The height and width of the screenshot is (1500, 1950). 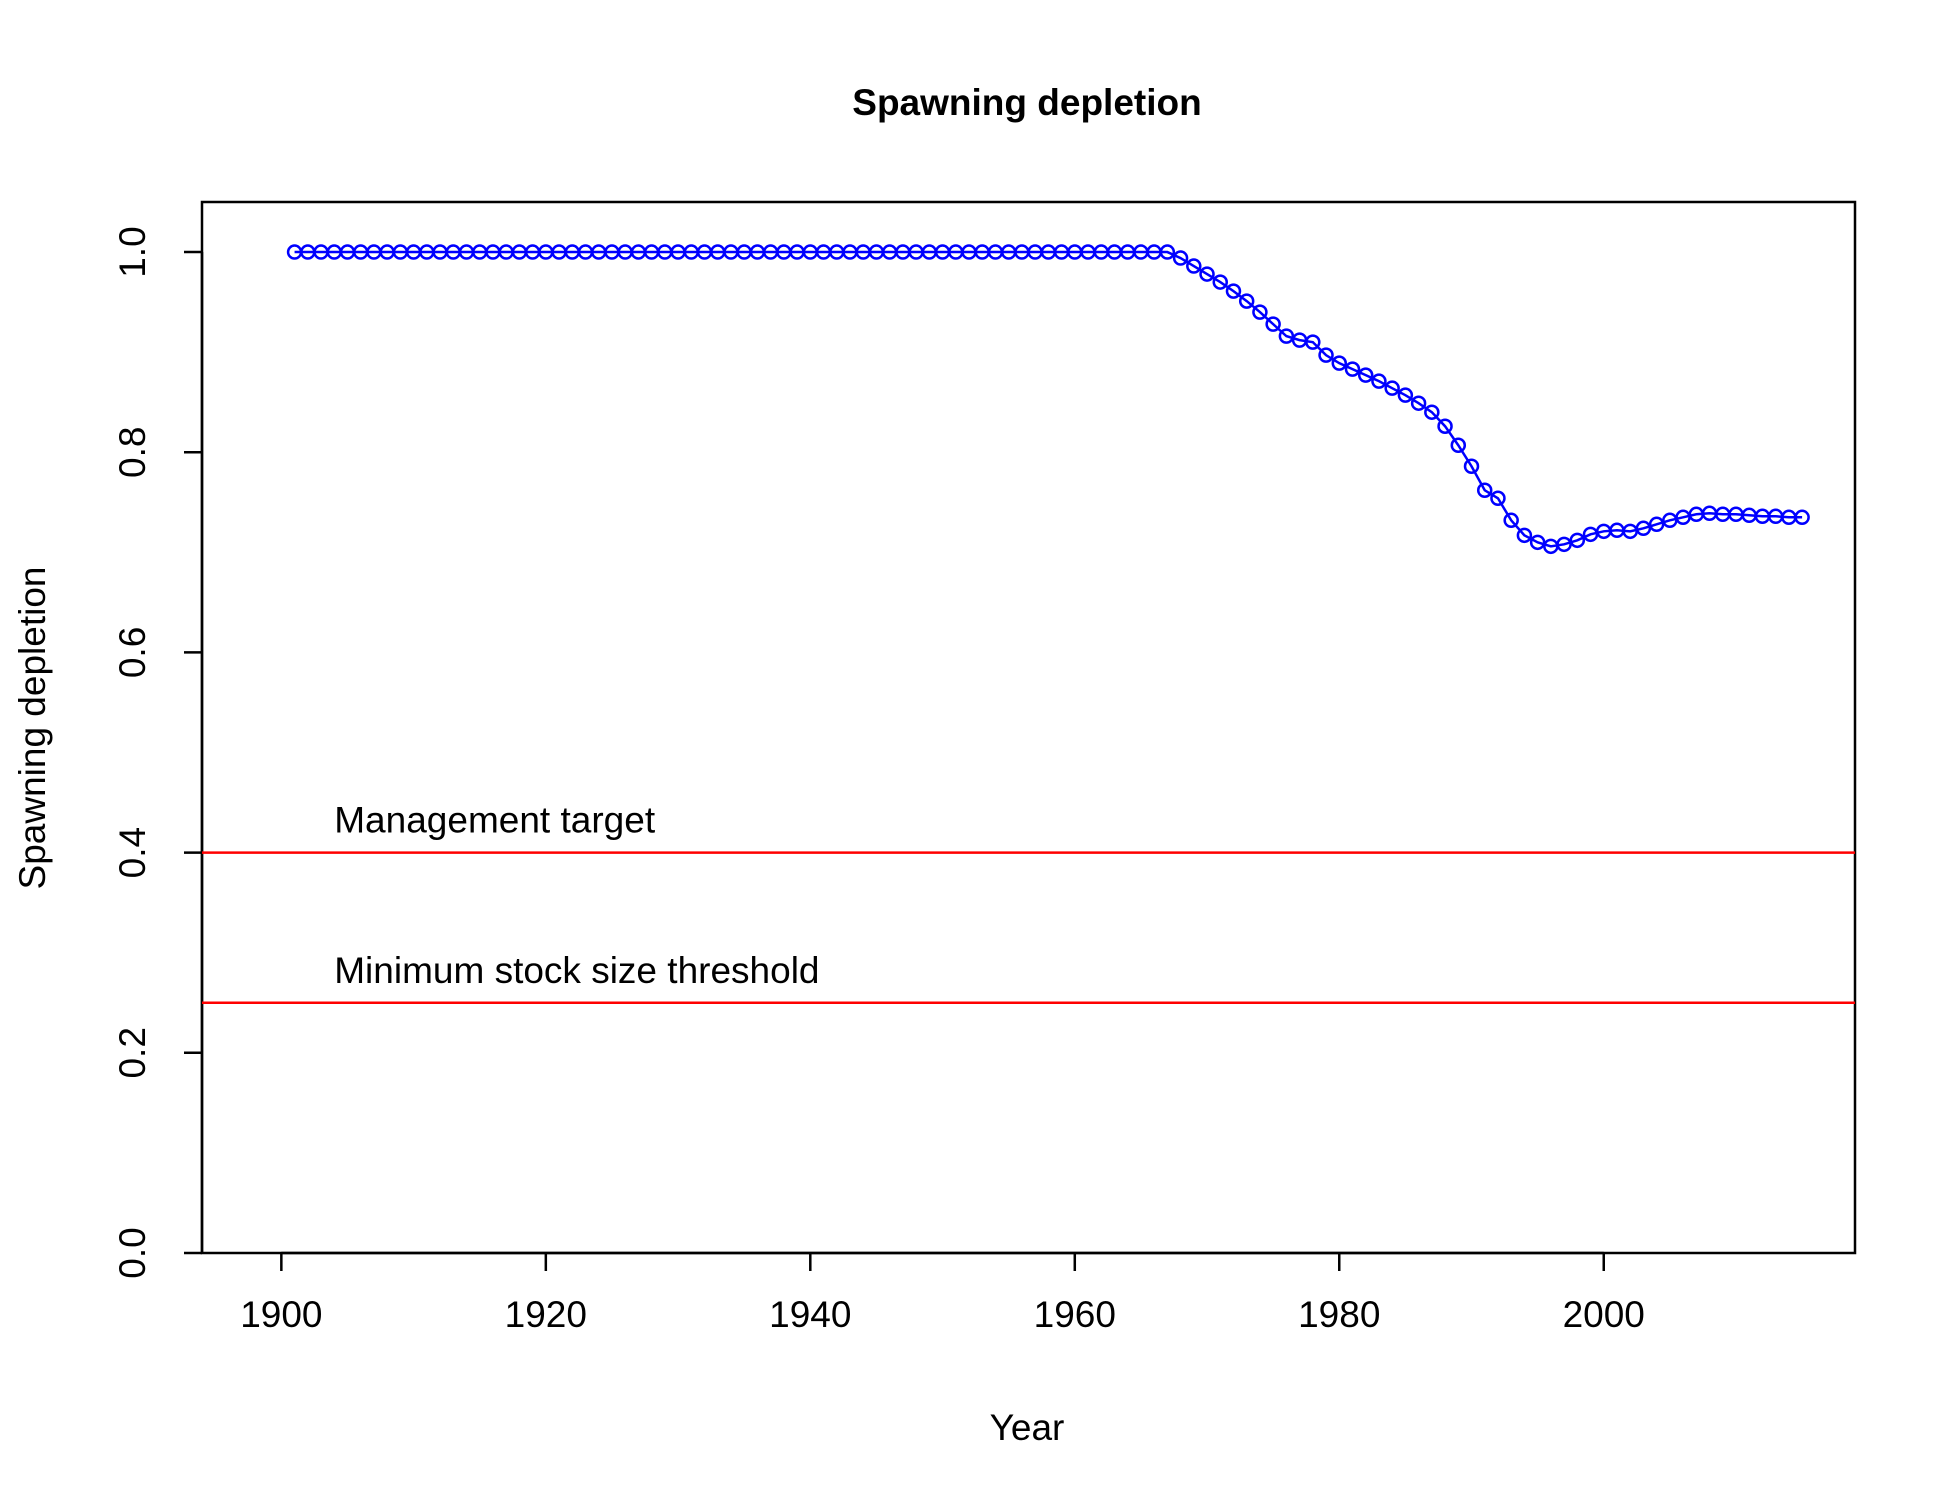 What do you see at coordinates (132, 452) in the screenshot?
I see `y-tick-label: 0.8` at bounding box center [132, 452].